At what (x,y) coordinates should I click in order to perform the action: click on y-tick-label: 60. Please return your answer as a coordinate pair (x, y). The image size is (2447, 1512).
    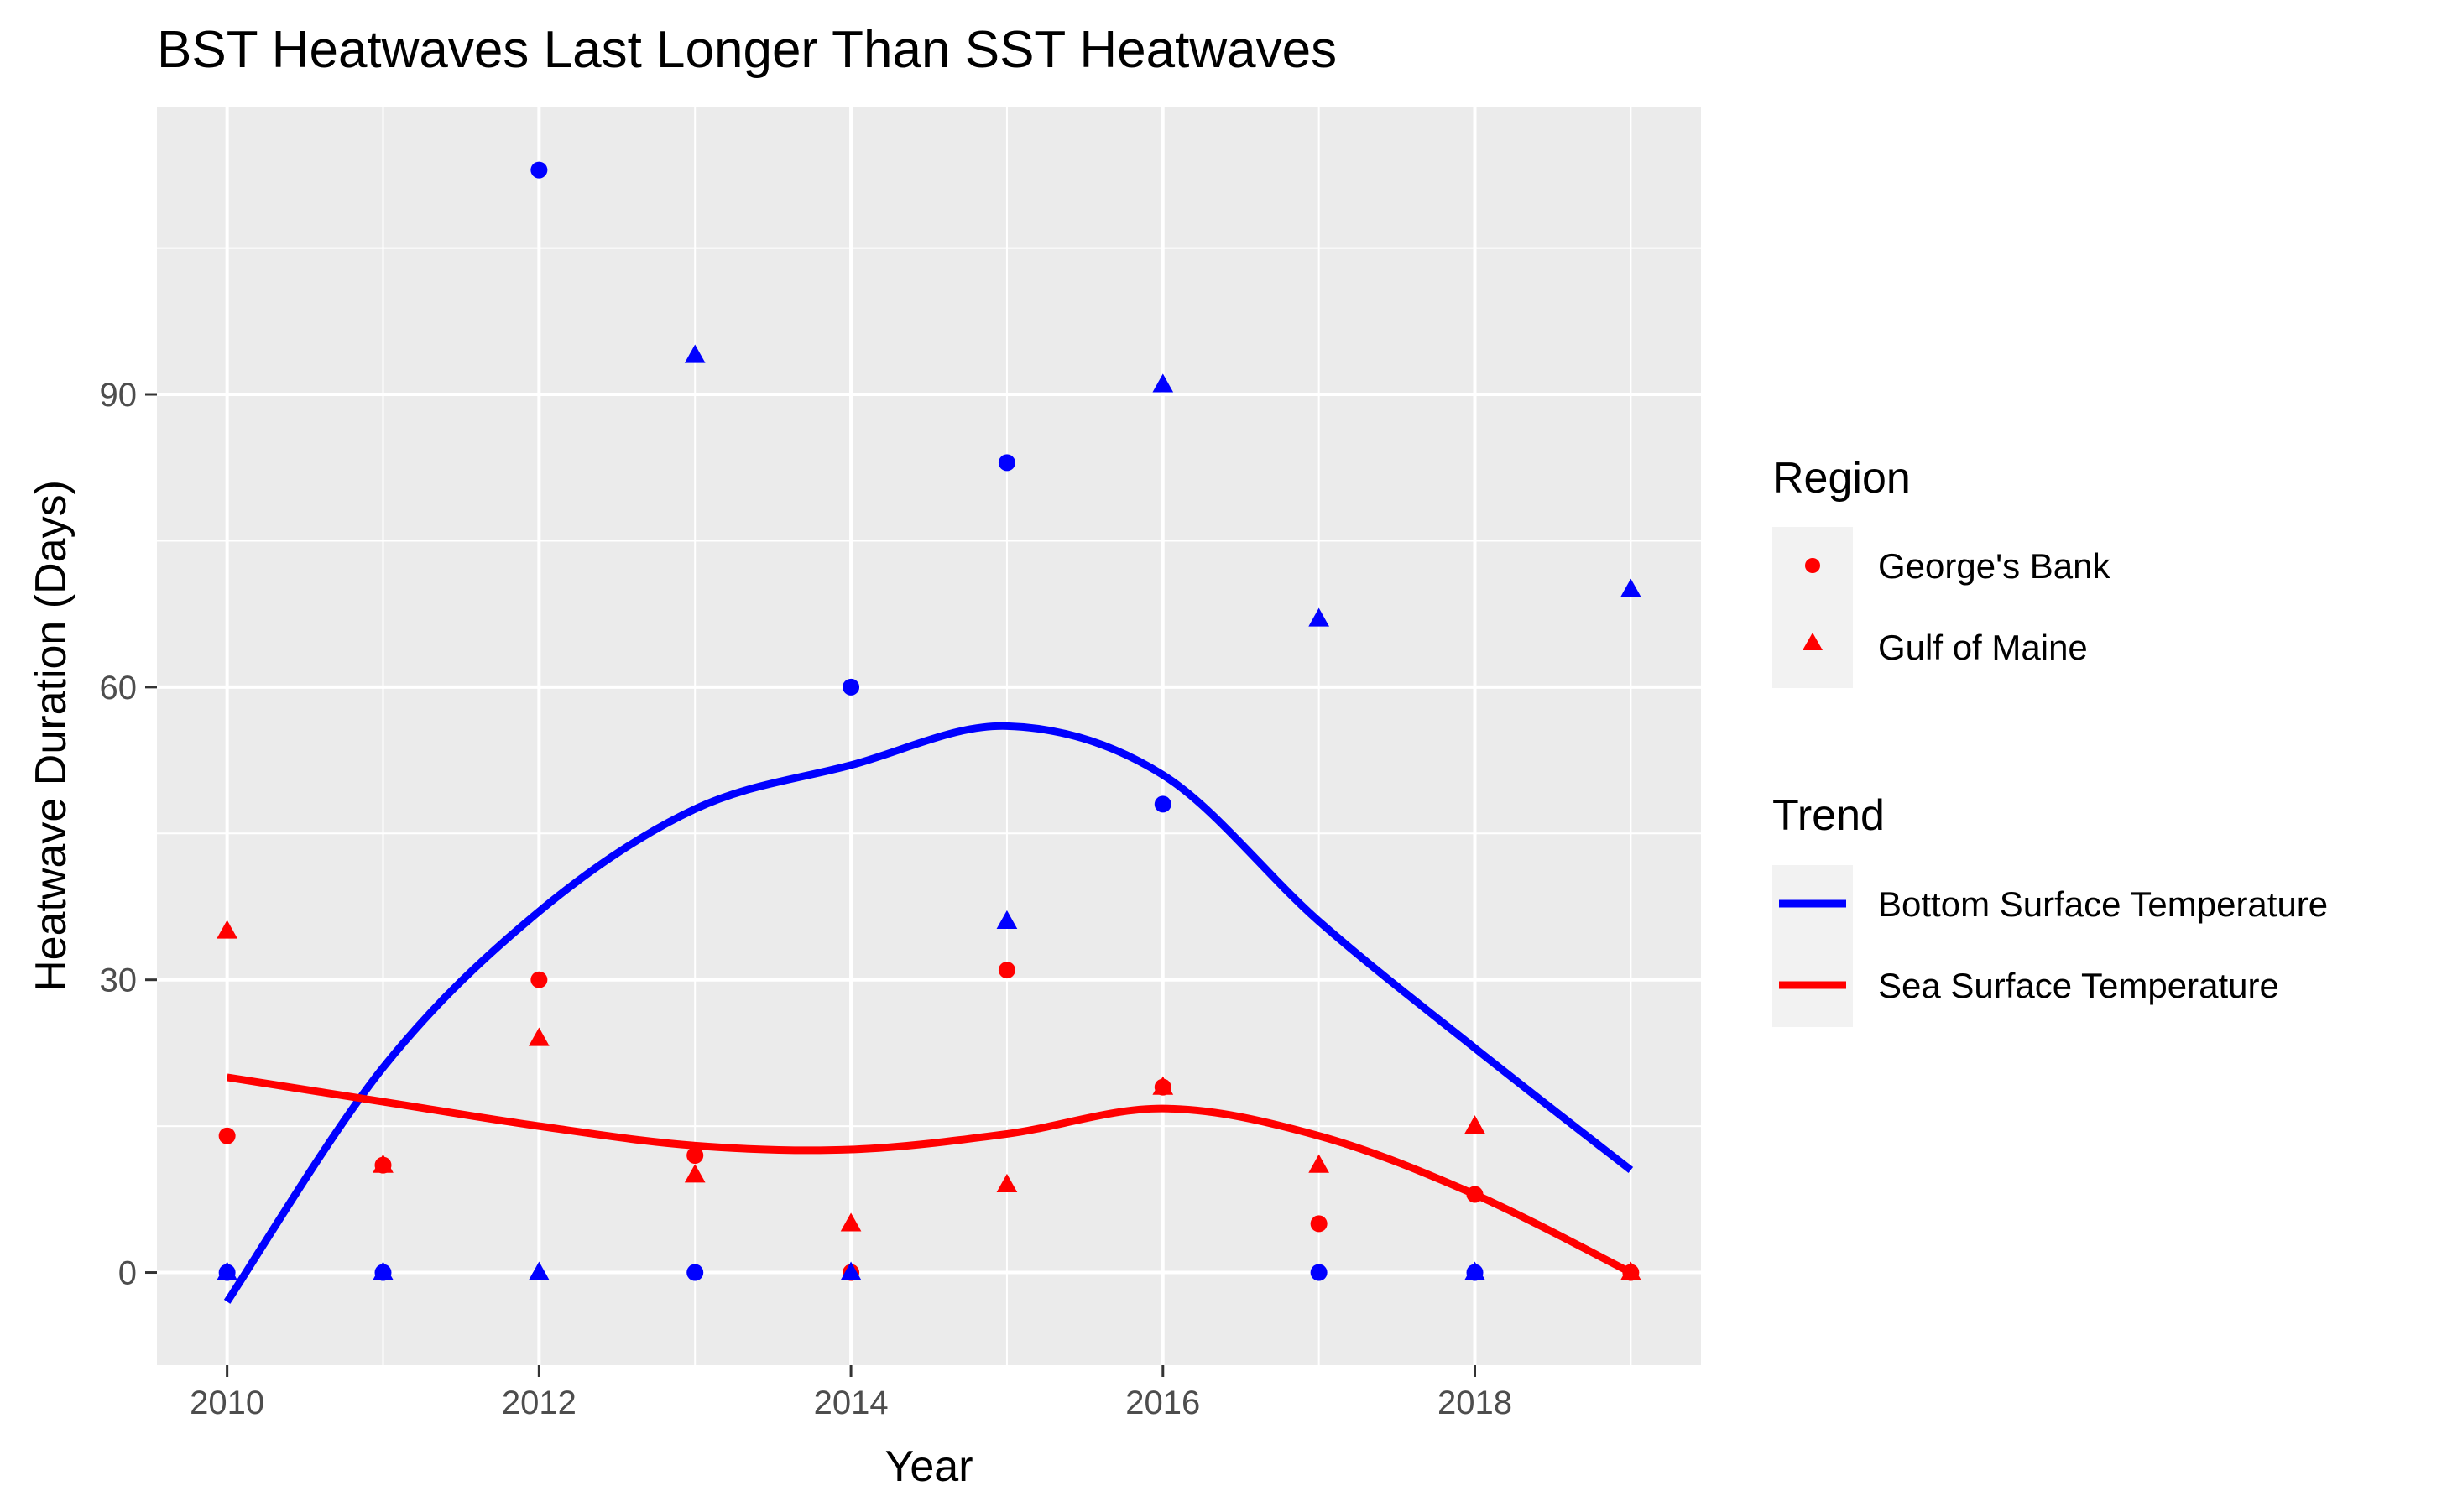
    Looking at the image, I should click on (119, 688).